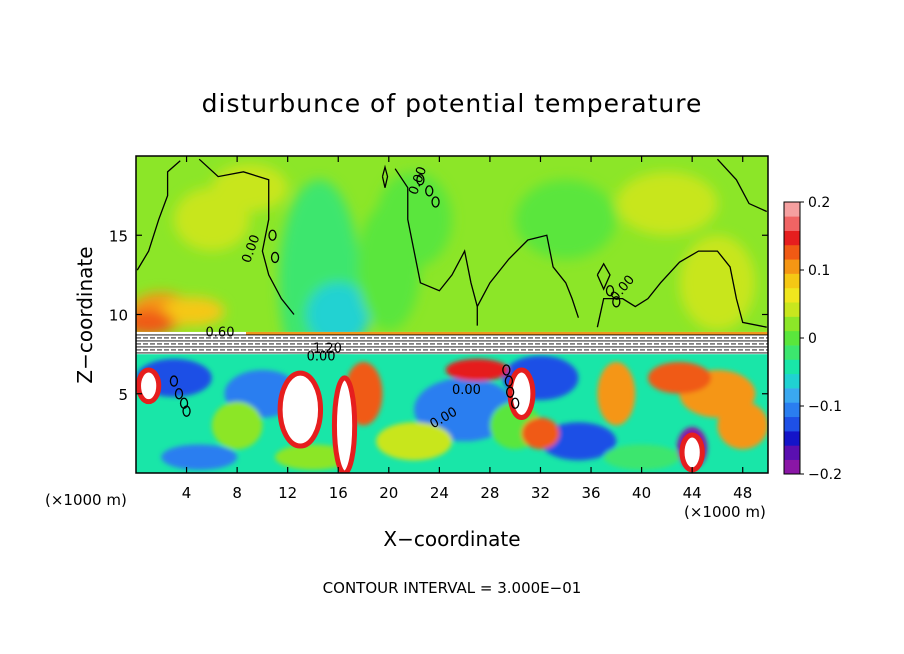 The height and width of the screenshot is (654, 904). Describe the element at coordinates (388, 493) in the screenshot. I see `x-tick-label: 20` at that location.